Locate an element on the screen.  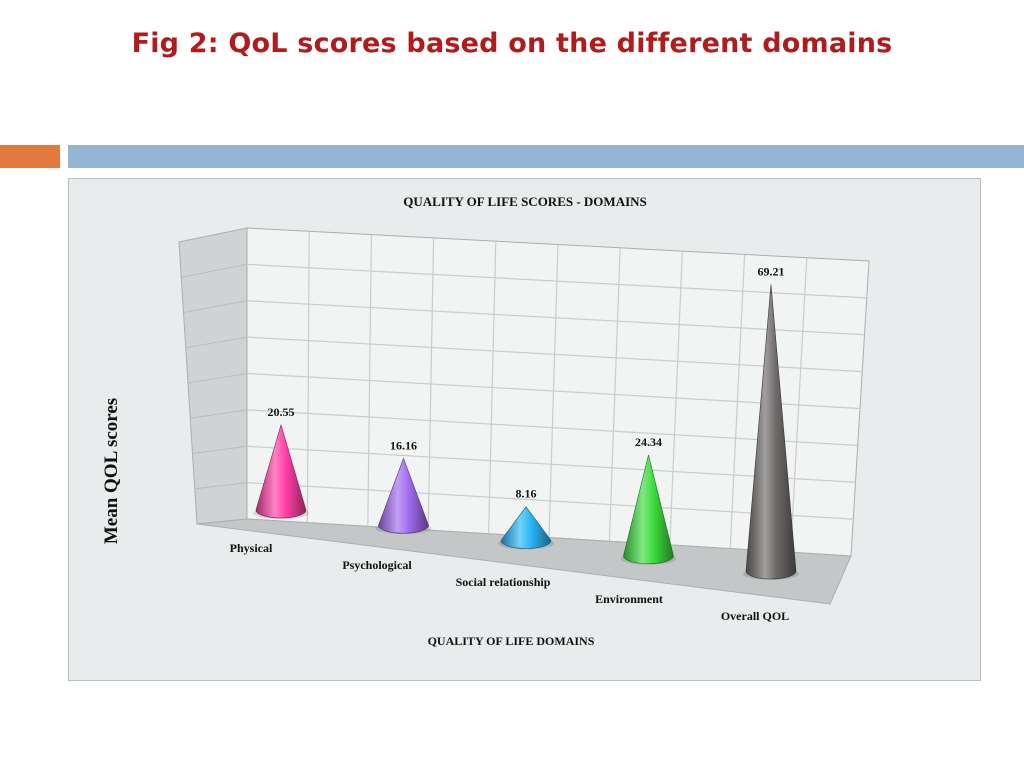
accent-bar-orange is located at coordinates (30, 156).